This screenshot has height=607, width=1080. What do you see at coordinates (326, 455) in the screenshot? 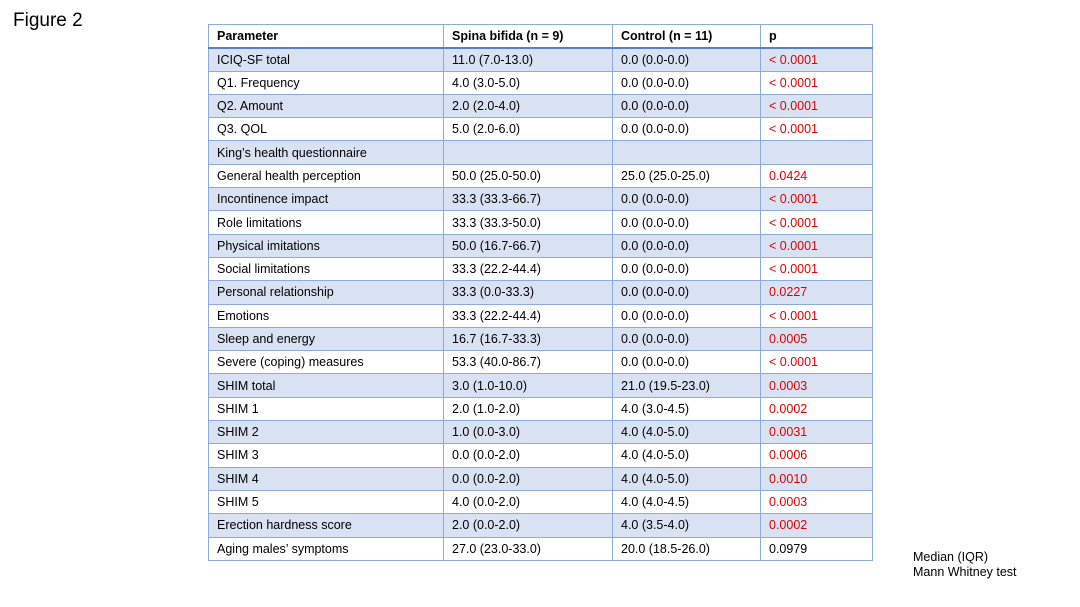
I see `cell-parameter: SHIM 3` at bounding box center [326, 455].